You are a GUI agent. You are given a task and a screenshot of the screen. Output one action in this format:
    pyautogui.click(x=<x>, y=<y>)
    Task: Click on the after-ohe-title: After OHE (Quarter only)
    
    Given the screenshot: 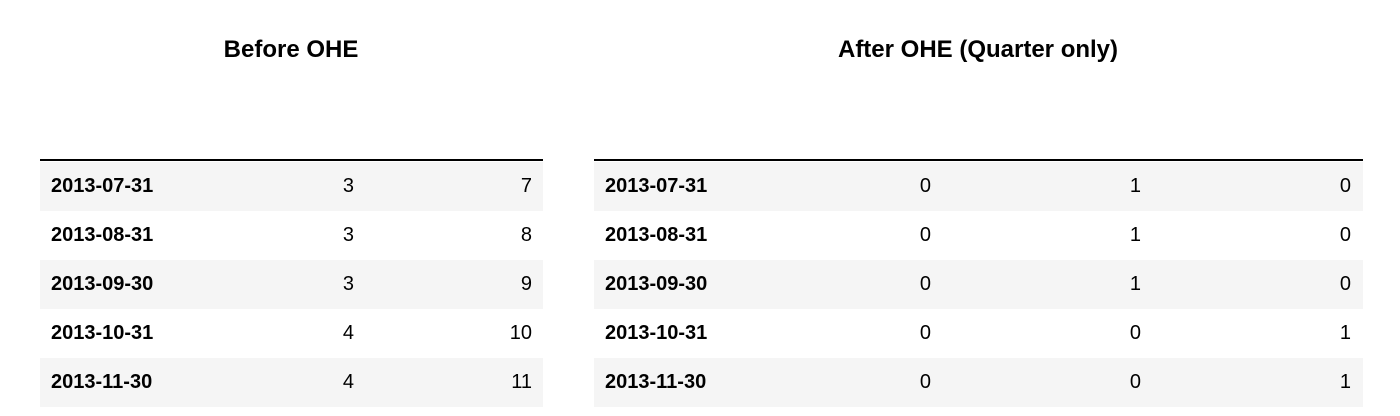 What is the action you would take?
    pyautogui.click(x=978, y=49)
    